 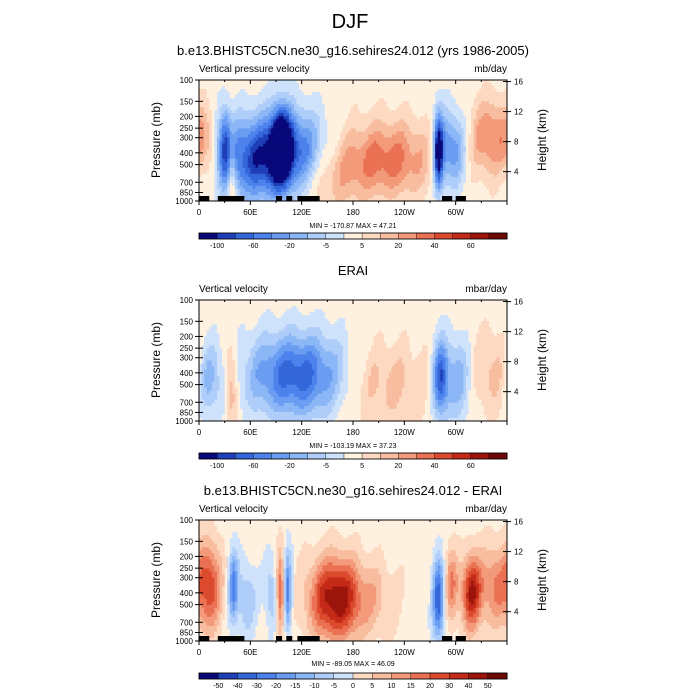 I want to click on colorbar-frame, so click(x=353, y=236).